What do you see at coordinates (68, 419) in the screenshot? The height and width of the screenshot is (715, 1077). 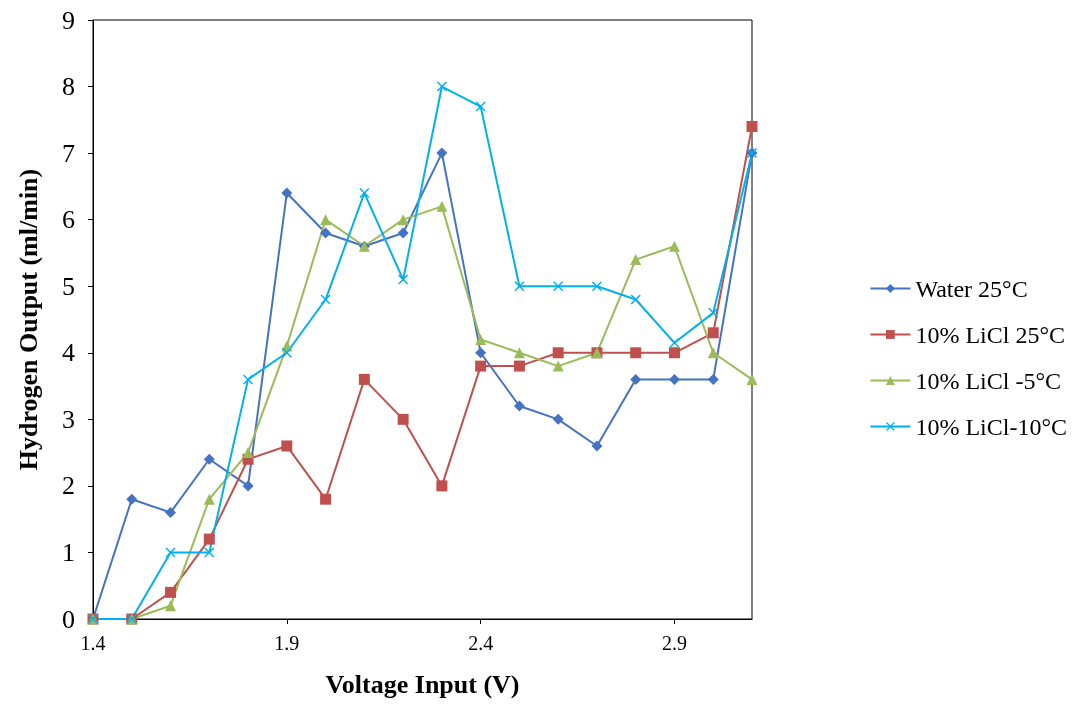 I see `y-tick-label: 3` at bounding box center [68, 419].